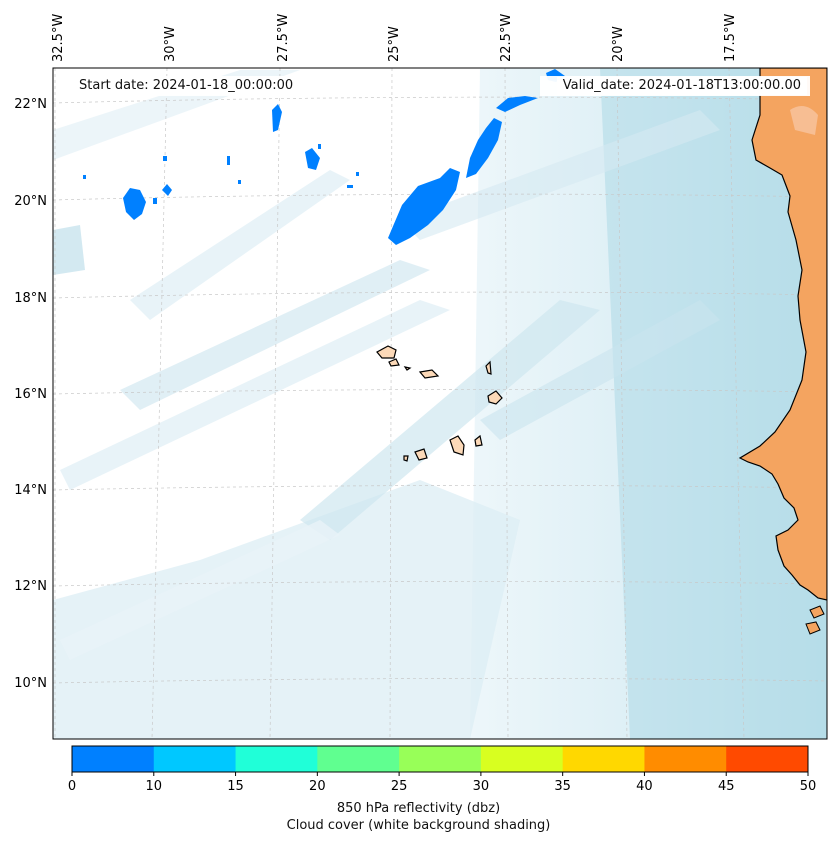 The height and width of the screenshot is (847, 837). Describe the element at coordinates (618, 44) in the screenshot. I see `lon-tick-label: 20°W` at that location.